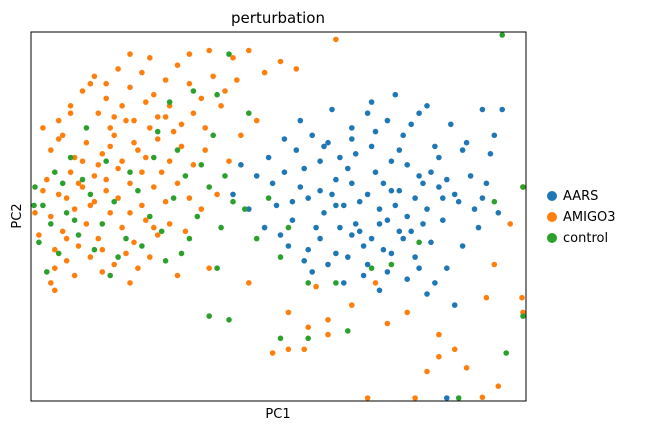 The width and height of the screenshot is (648, 431). Describe the element at coordinates (17, 215) in the screenshot. I see `y-axis-label: PC2` at that location.